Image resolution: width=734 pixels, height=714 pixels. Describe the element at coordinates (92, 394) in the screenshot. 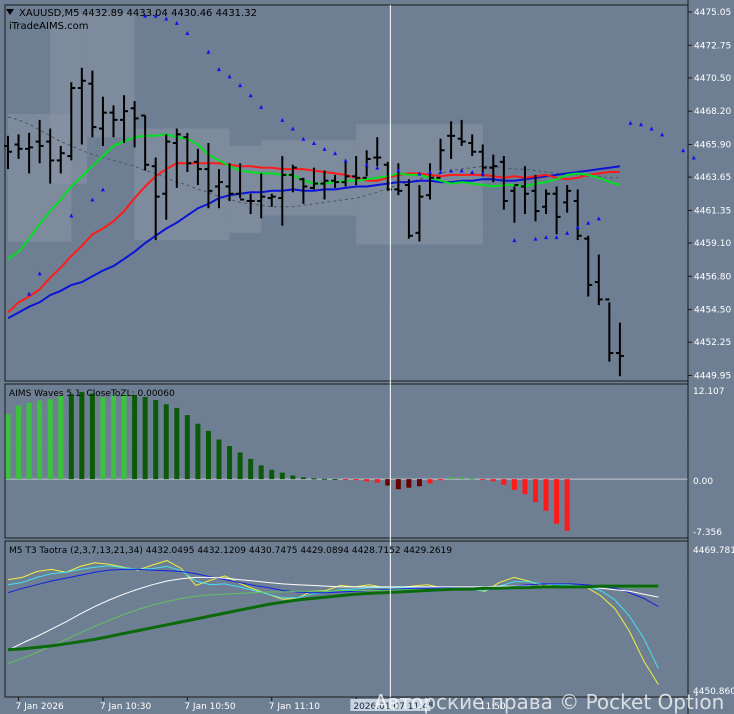

I see `waves-title: AIMS Waves 5.1. CloseToZL: 0.00060` at that location.